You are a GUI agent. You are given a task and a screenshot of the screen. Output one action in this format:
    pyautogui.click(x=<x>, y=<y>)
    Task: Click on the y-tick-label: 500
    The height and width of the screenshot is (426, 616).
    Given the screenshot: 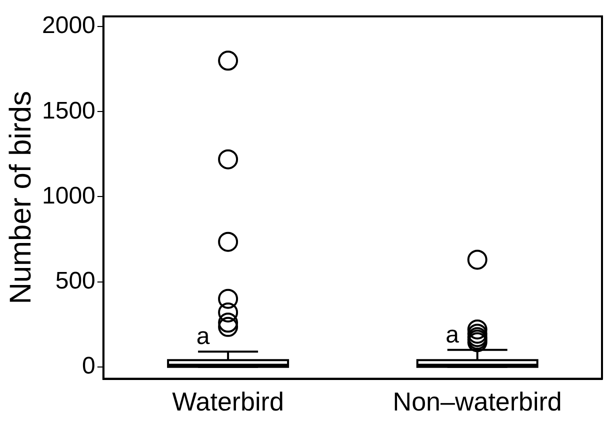 What is the action you would take?
    pyautogui.click(x=75, y=280)
    